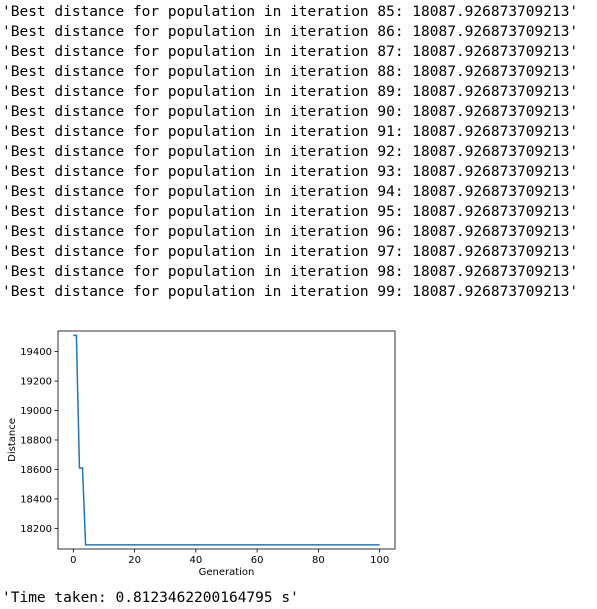  I want to click on y-tick-label: 18800, so click(36, 441).